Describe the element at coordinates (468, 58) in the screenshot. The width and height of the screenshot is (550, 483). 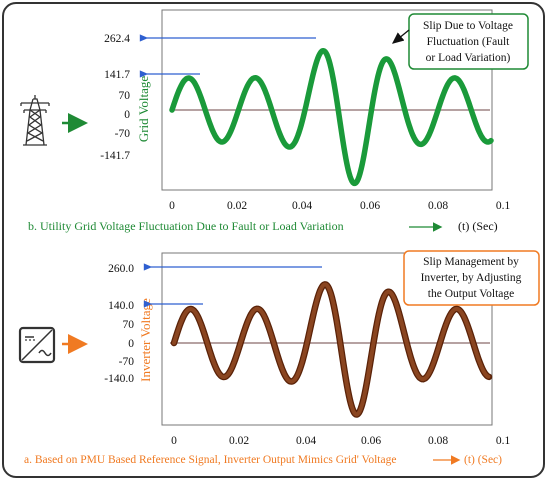
I see `callout-line: or Load Variation)` at that location.